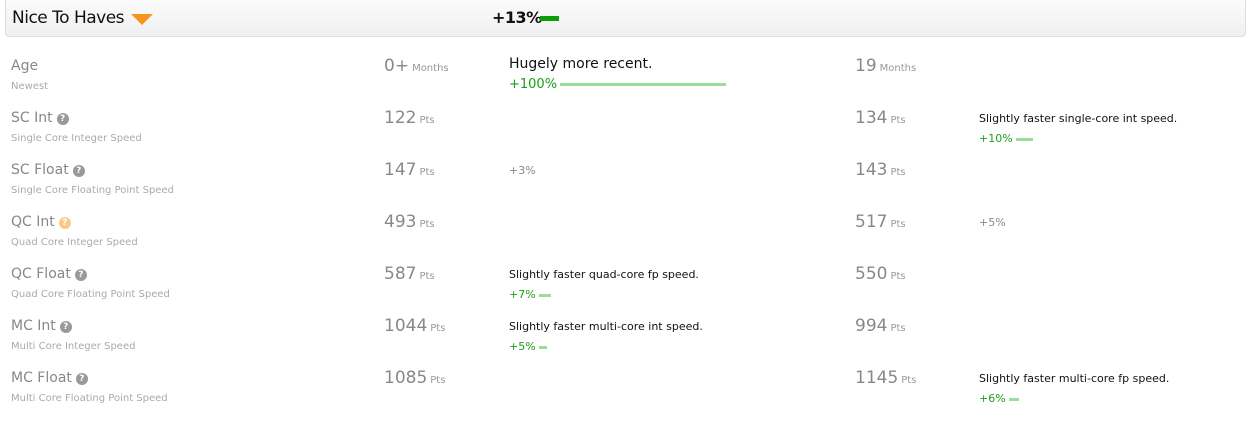  Describe the element at coordinates (1006, 138) in the screenshot. I see `delta-percent: +10%` at that location.